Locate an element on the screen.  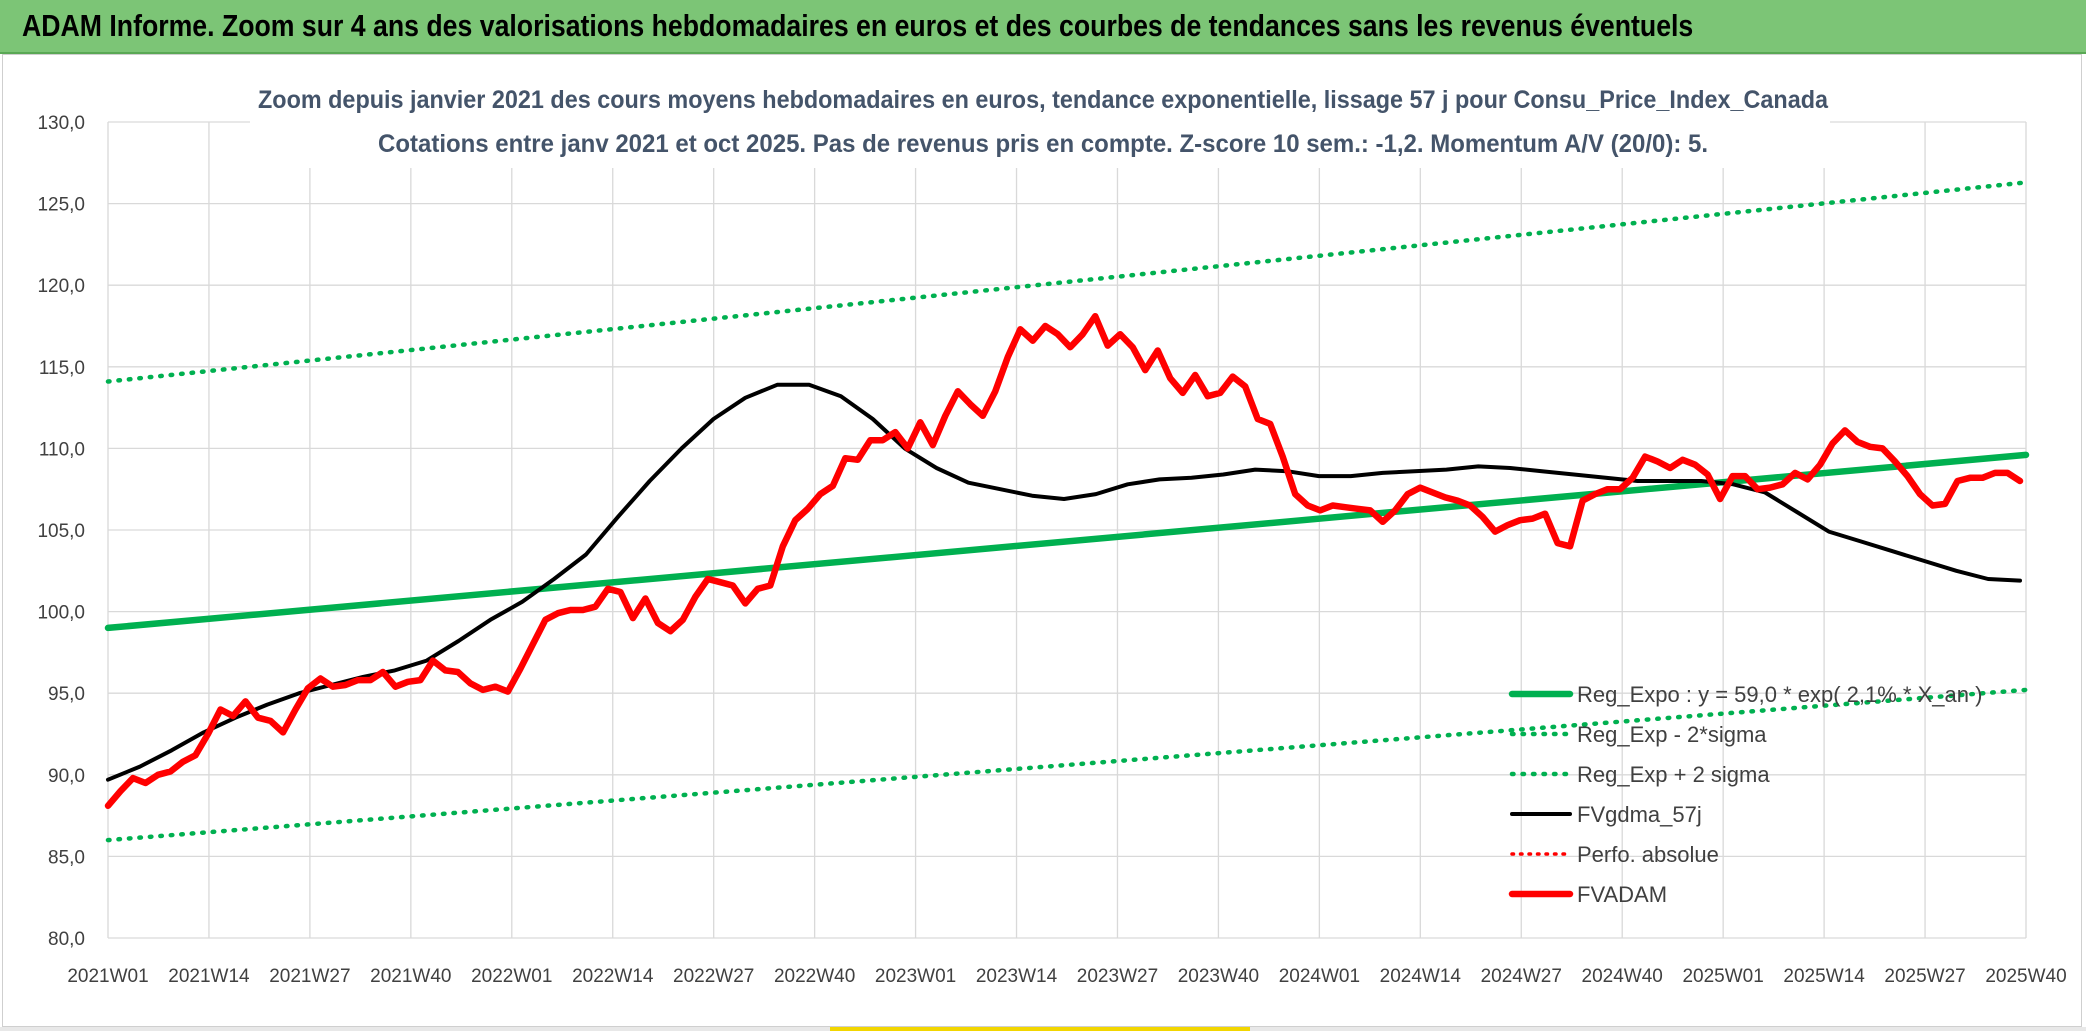
x-tick-label: 2021W40 is located at coordinates (410, 976).